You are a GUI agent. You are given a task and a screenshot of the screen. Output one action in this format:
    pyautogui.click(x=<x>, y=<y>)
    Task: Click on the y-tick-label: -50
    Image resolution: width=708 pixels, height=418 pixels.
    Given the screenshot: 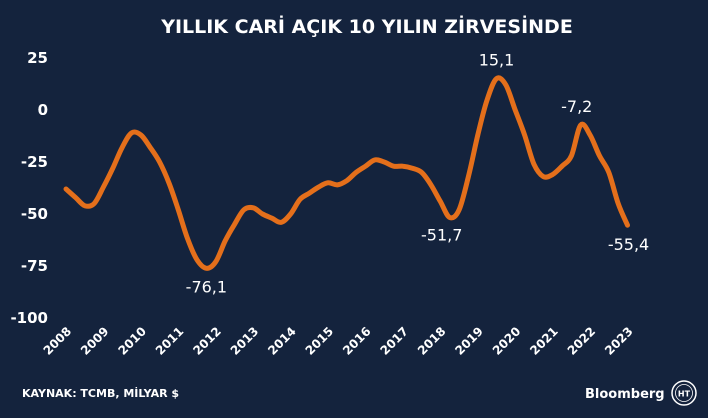 What is the action you would take?
    pyautogui.click(x=34, y=214)
    